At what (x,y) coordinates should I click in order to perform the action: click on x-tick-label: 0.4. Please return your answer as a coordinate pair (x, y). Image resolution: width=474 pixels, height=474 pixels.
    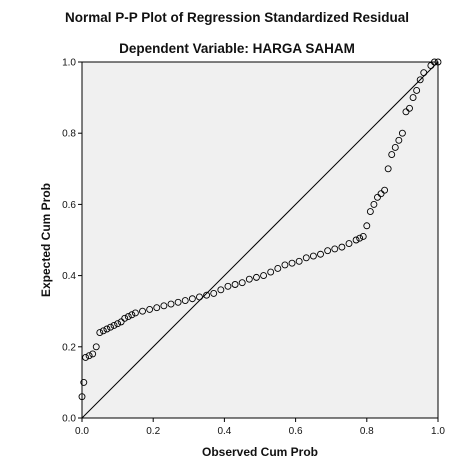
    Looking at the image, I should click on (224, 431).